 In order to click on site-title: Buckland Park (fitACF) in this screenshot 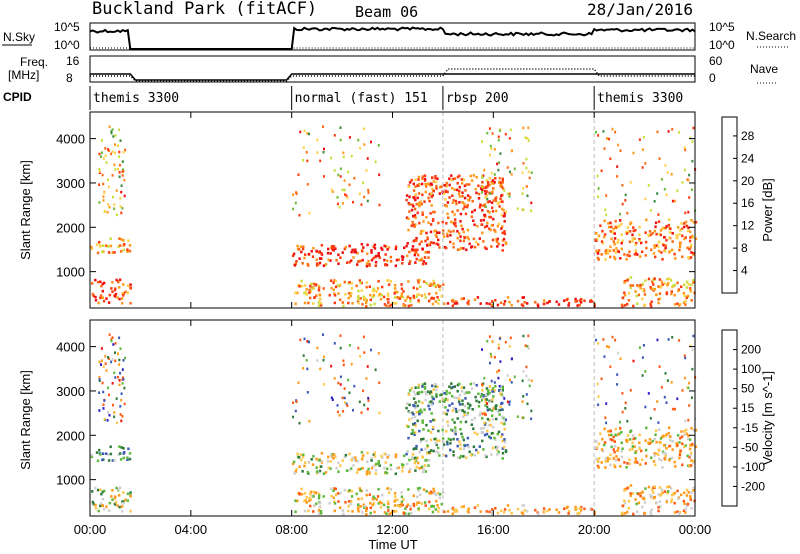, I will do `click(204, 9)`.